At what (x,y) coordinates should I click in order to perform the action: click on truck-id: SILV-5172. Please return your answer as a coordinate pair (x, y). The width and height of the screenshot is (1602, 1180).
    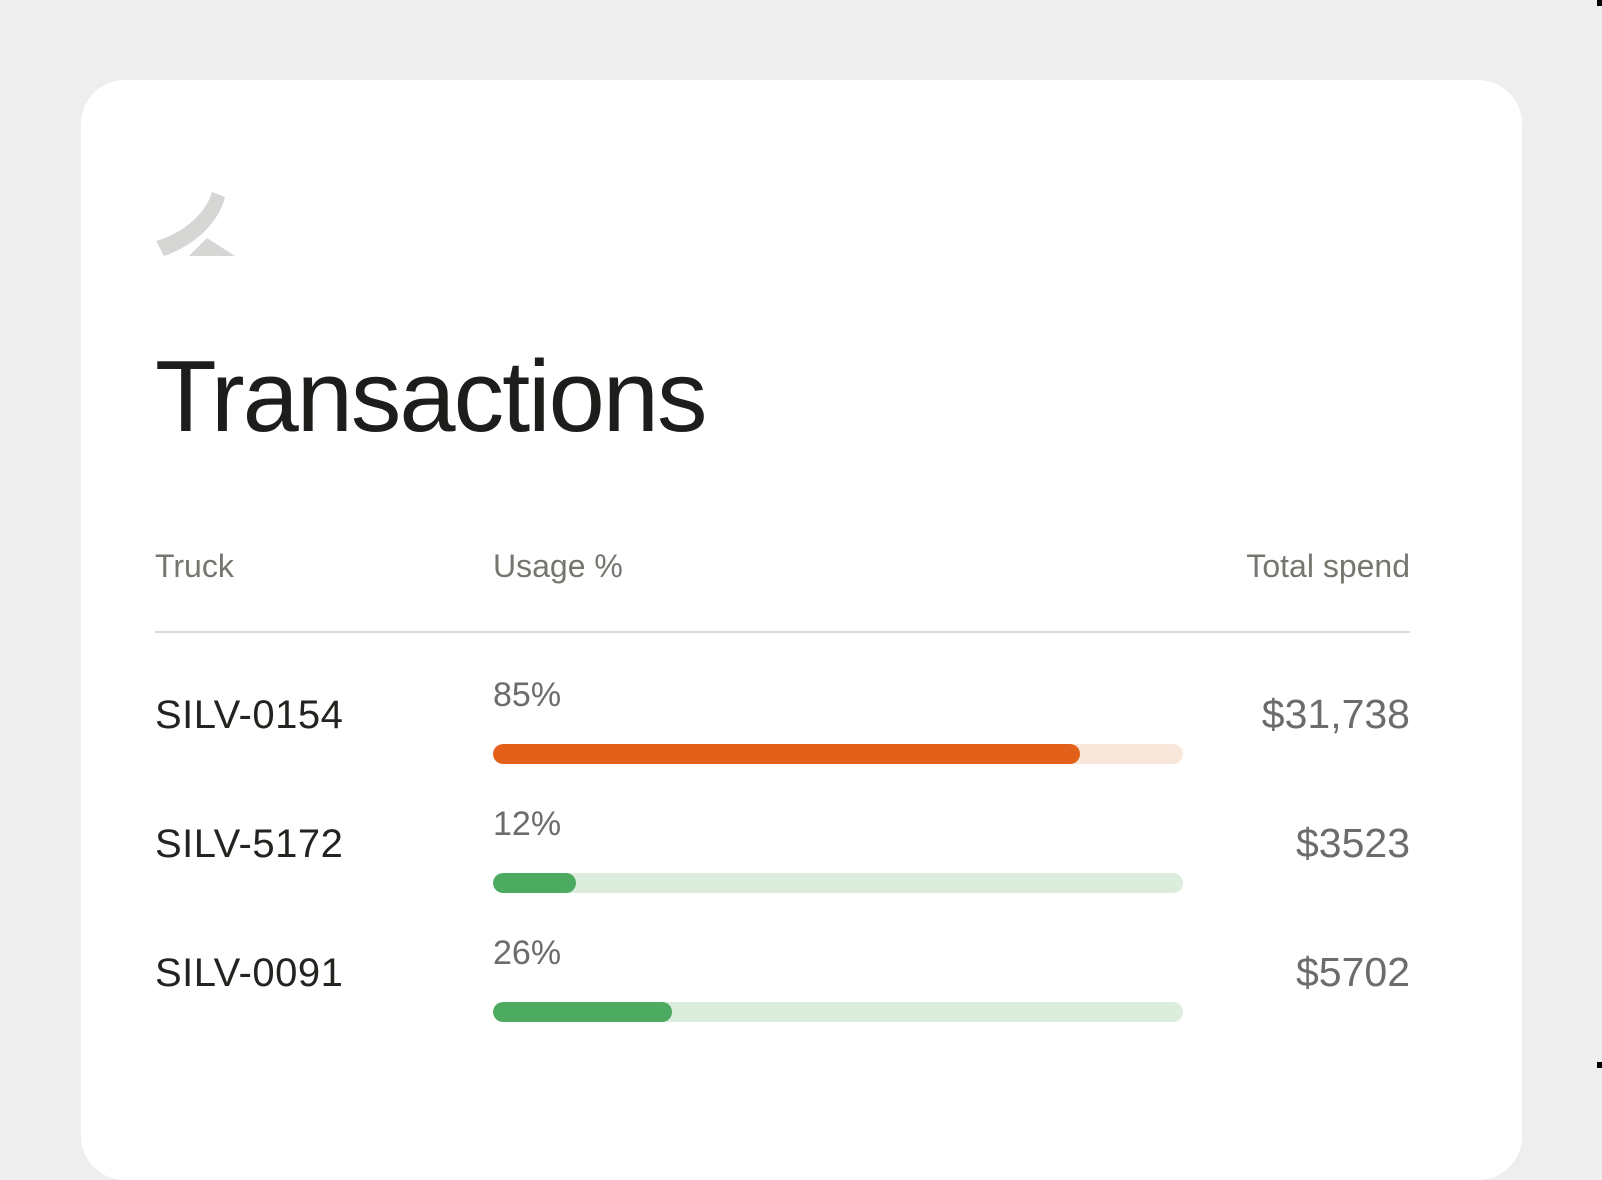
    Looking at the image, I should click on (249, 844).